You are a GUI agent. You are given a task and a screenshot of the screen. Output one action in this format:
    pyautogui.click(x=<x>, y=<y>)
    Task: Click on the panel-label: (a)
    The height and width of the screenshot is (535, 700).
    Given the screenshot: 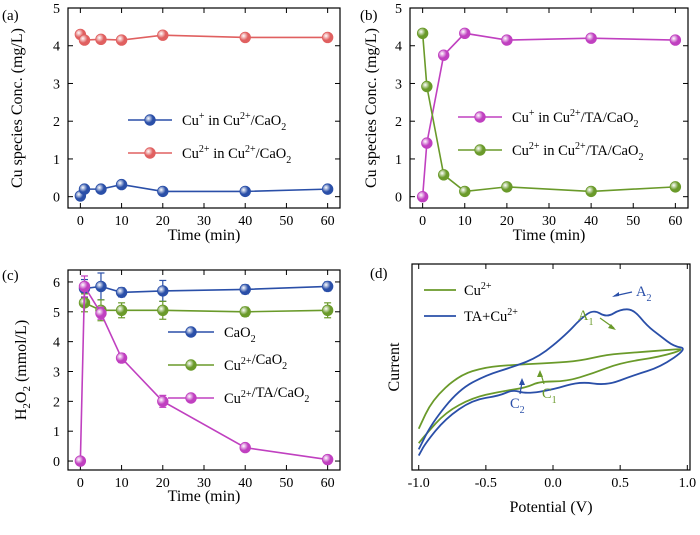 What is the action you would take?
    pyautogui.click(x=10, y=16)
    